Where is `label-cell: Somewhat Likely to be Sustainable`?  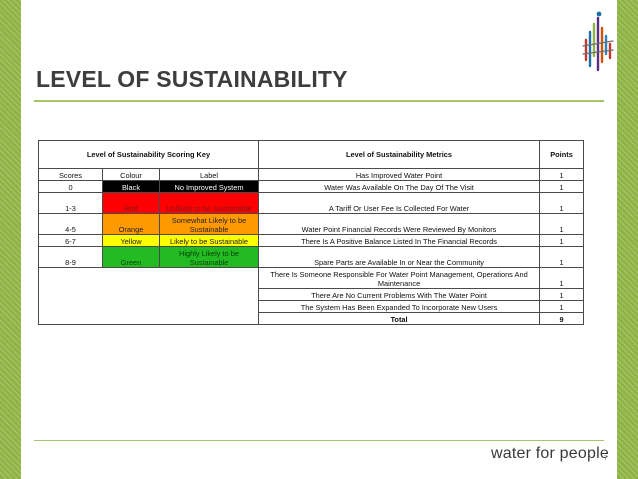
label-cell: Somewhat Likely to be Sustainable is located at coordinates (209, 224).